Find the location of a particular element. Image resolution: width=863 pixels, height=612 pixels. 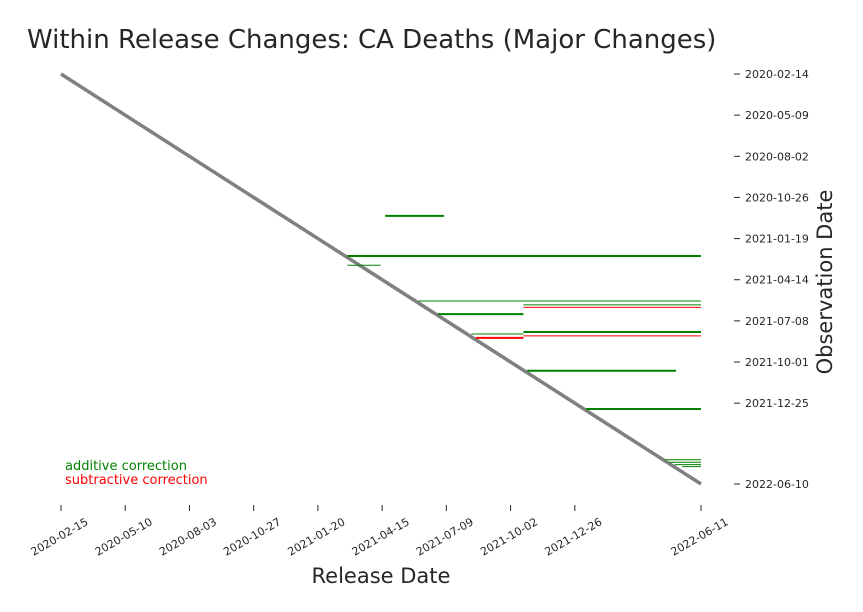

y-tick-label: 2020-05-09 is located at coordinates (777, 115).